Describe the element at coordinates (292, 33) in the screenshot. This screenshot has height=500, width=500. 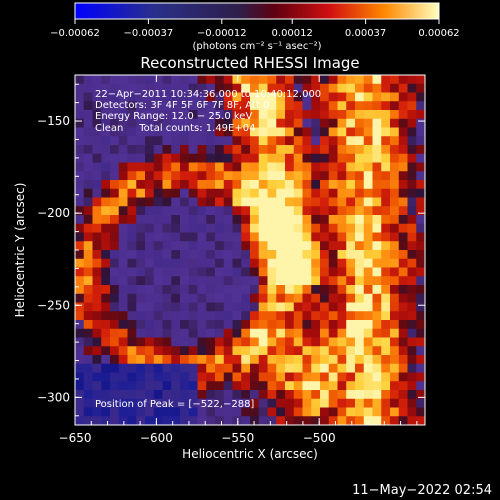
I see `colorbar-tick-label: 0.00012` at that location.